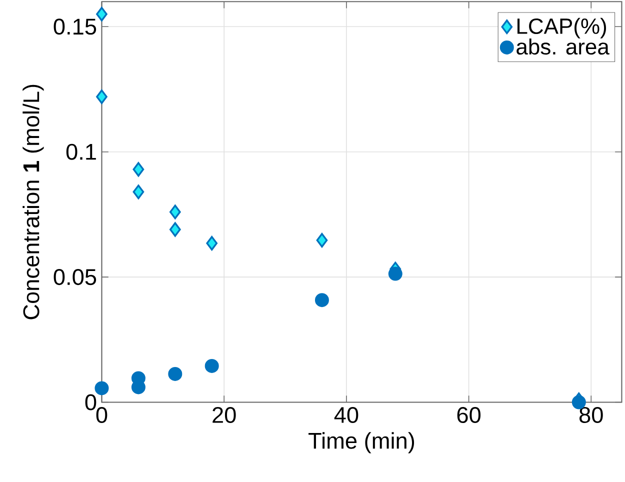 The height and width of the screenshot is (482, 625). Describe the element at coordinates (90, 402) in the screenshot. I see `y-tick-label: 0` at that location.